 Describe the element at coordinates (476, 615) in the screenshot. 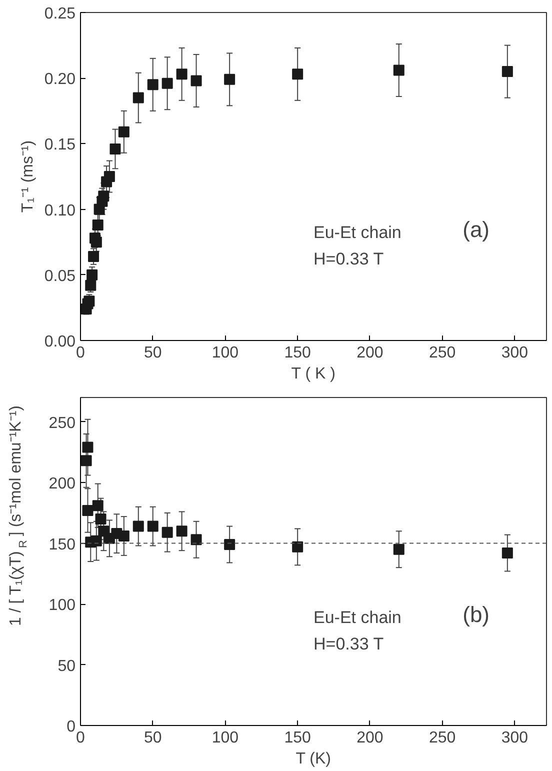

I see `annotation: (b)` at that location.